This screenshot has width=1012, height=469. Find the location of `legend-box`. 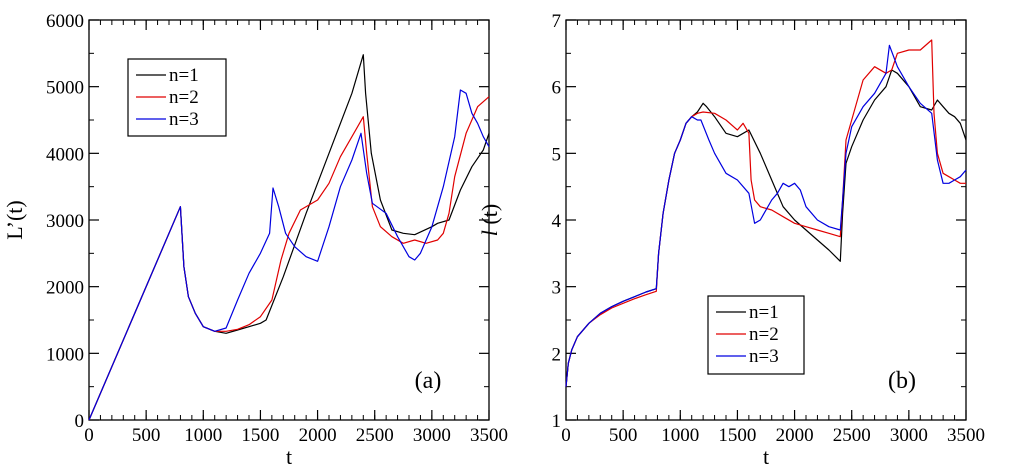

legend-box is located at coordinates (756, 335).